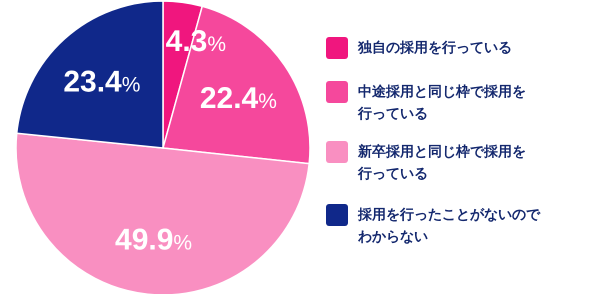  What do you see at coordinates (153, 240) in the screenshot?
I see `data-label: 49.9%` at bounding box center [153, 240].